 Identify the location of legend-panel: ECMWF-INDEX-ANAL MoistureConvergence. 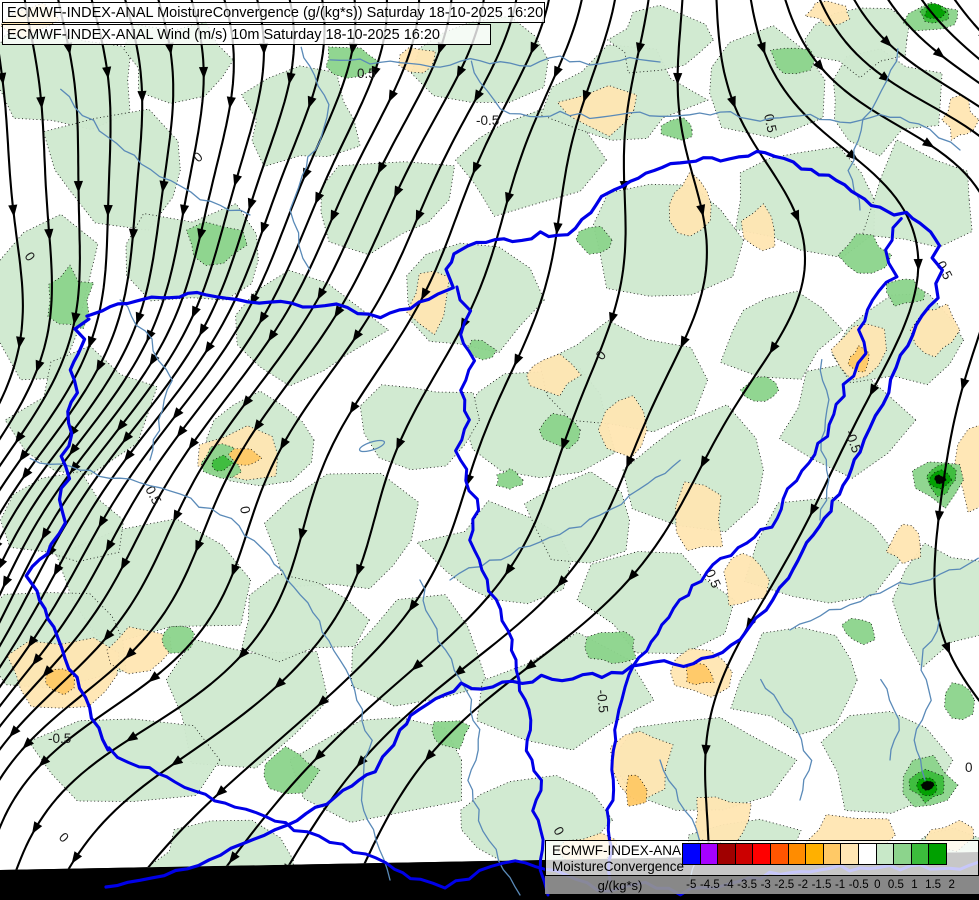
(762, 858).